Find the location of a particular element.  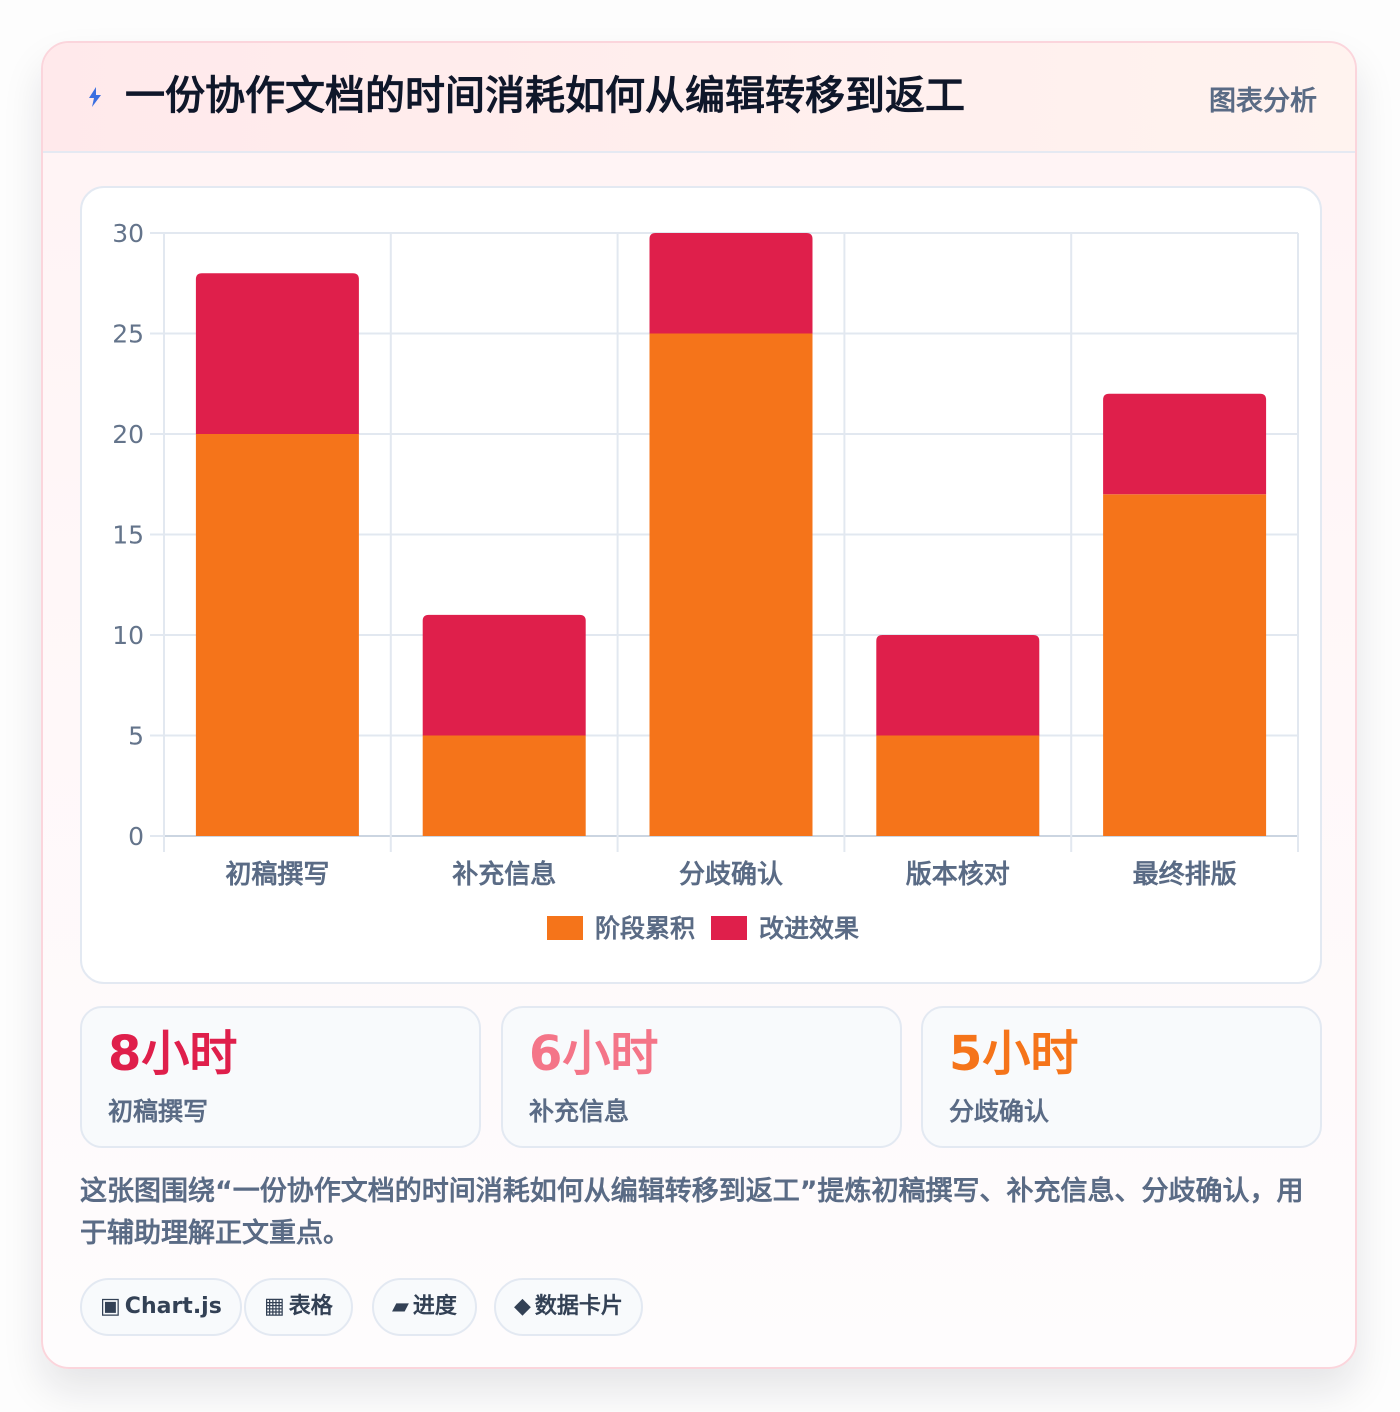

x-tick-label: 版本核对 is located at coordinates (957, 874).